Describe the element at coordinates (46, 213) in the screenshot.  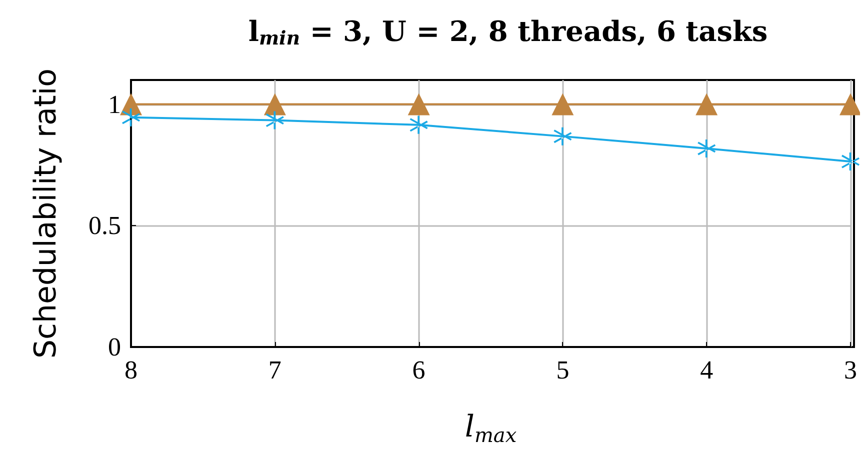
I see `y-axis-title: Schedulability ratio` at that location.